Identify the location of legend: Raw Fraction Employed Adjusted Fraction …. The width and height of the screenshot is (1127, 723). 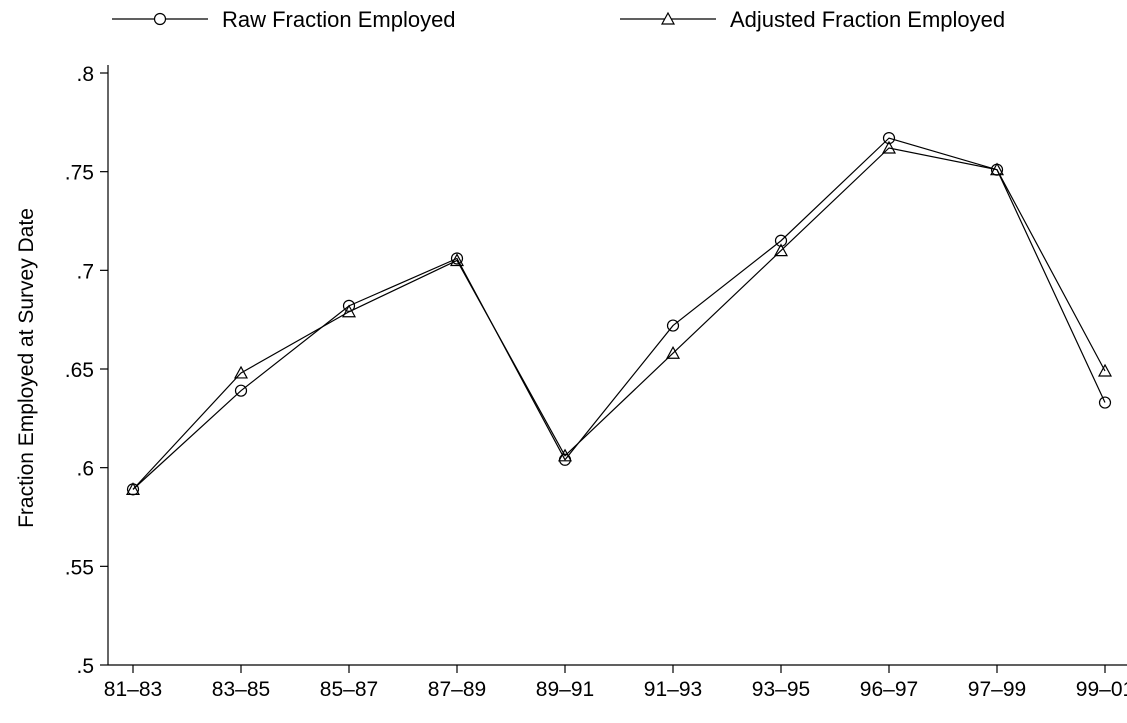
(558, 19).